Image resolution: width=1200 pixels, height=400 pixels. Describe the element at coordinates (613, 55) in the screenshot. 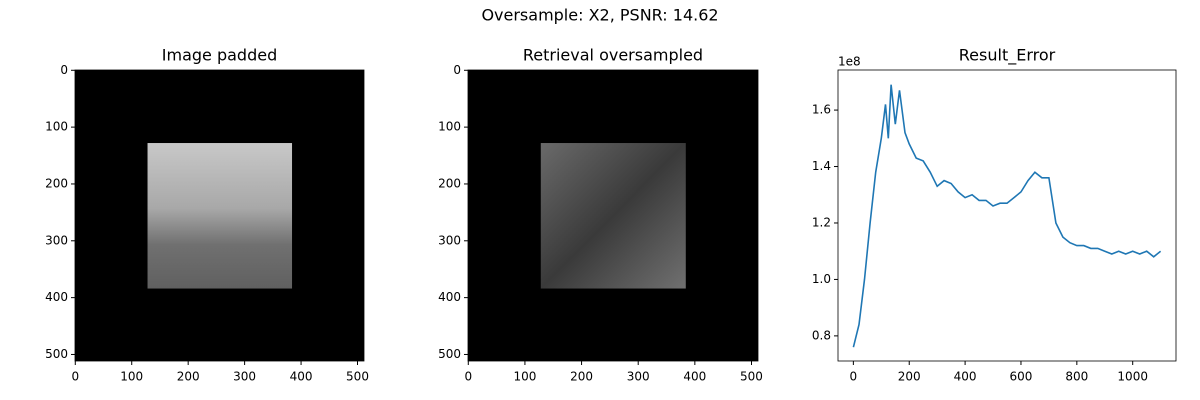

I see `axes-title: Retrieval oversampled` at that location.